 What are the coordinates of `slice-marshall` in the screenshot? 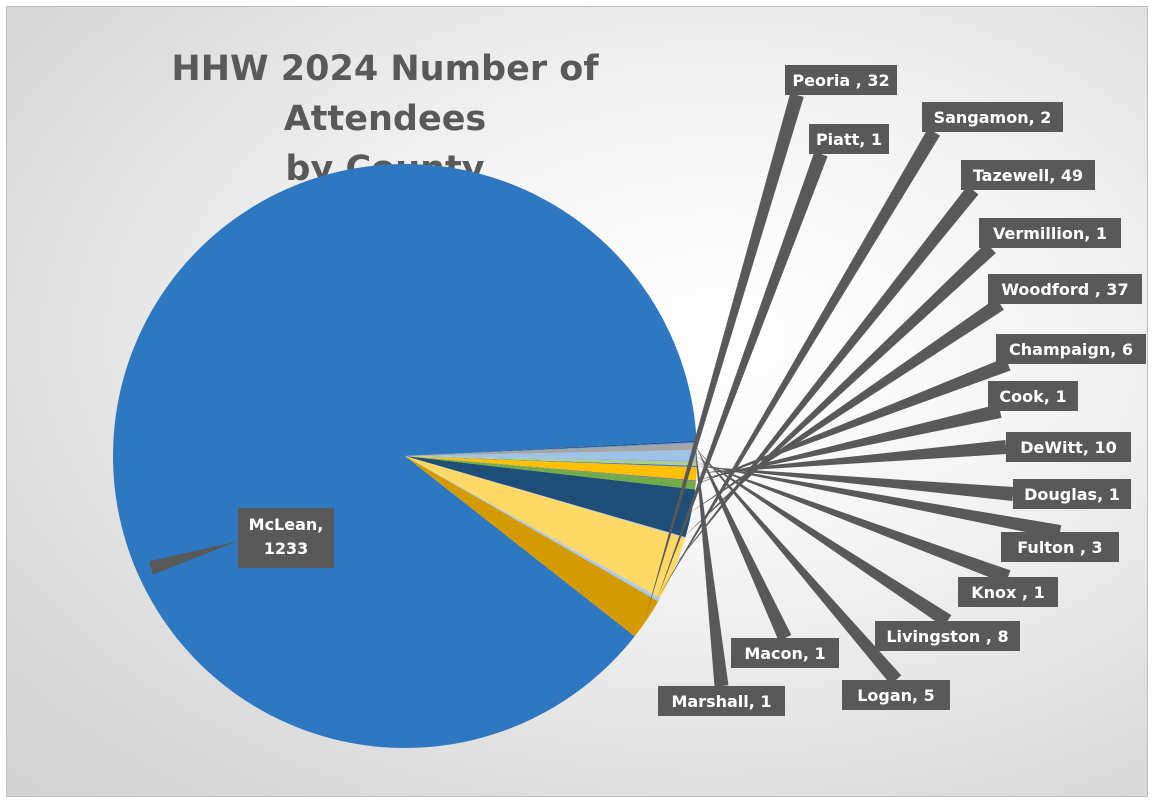 It's located at (551, 448).